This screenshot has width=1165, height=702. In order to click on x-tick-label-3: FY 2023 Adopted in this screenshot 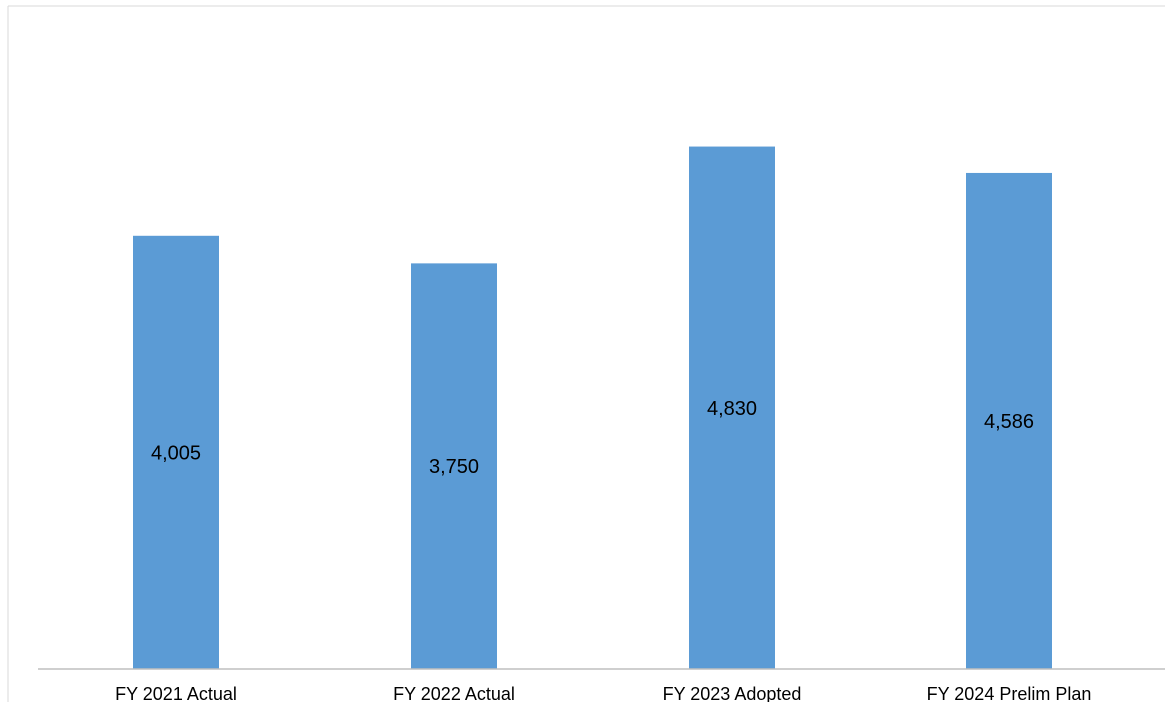, I will do `click(732, 693)`.